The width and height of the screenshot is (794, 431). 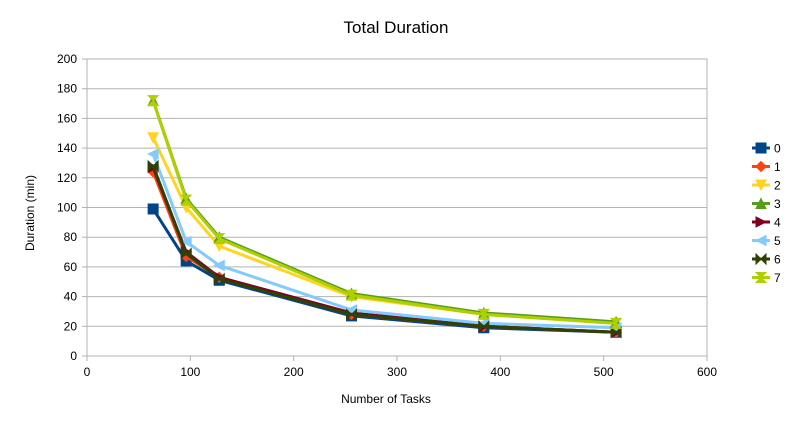 I want to click on legend-item-4: 4, so click(x=766, y=223).